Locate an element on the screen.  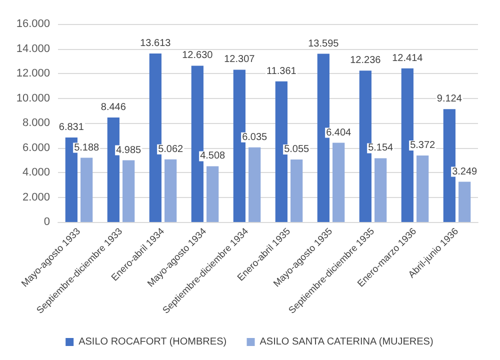
data-label: 5.055 is located at coordinates (297, 149).